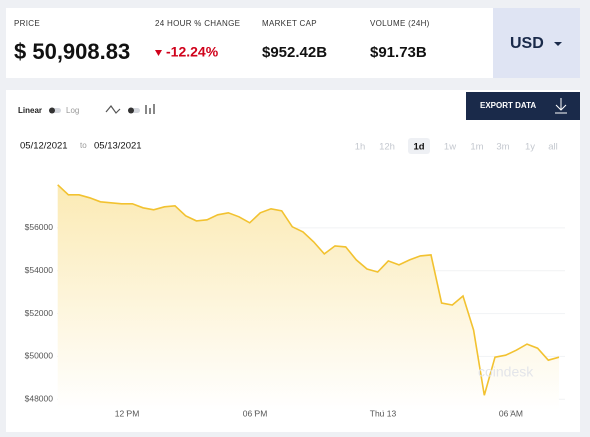 The width and height of the screenshot is (590, 437). I want to click on range-button: 1y, so click(530, 147).